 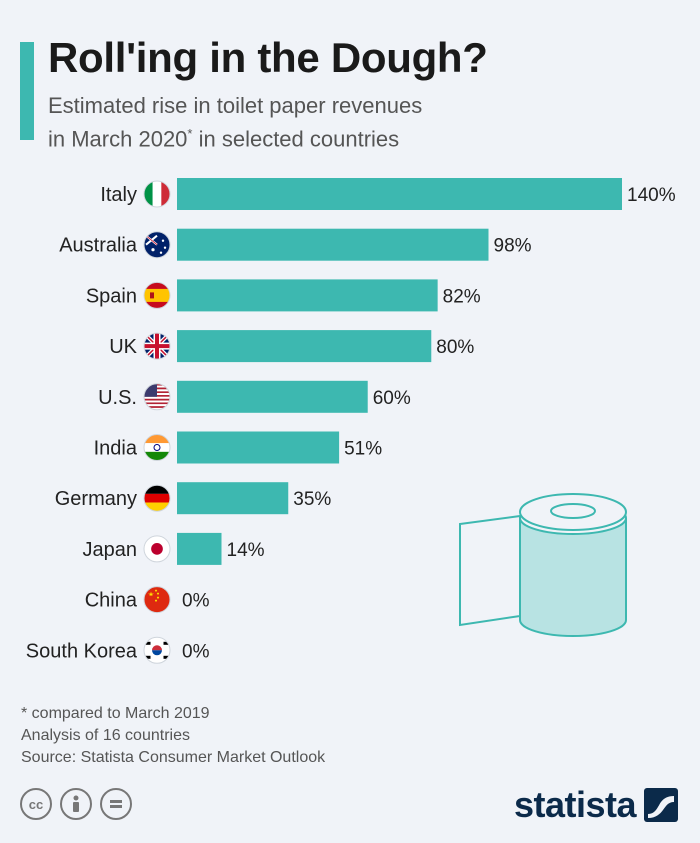 What do you see at coordinates (173, 757) in the screenshot?
I see `source-note: Source: Statista Consumer Market Outlook` at bounding box center [173, 757].